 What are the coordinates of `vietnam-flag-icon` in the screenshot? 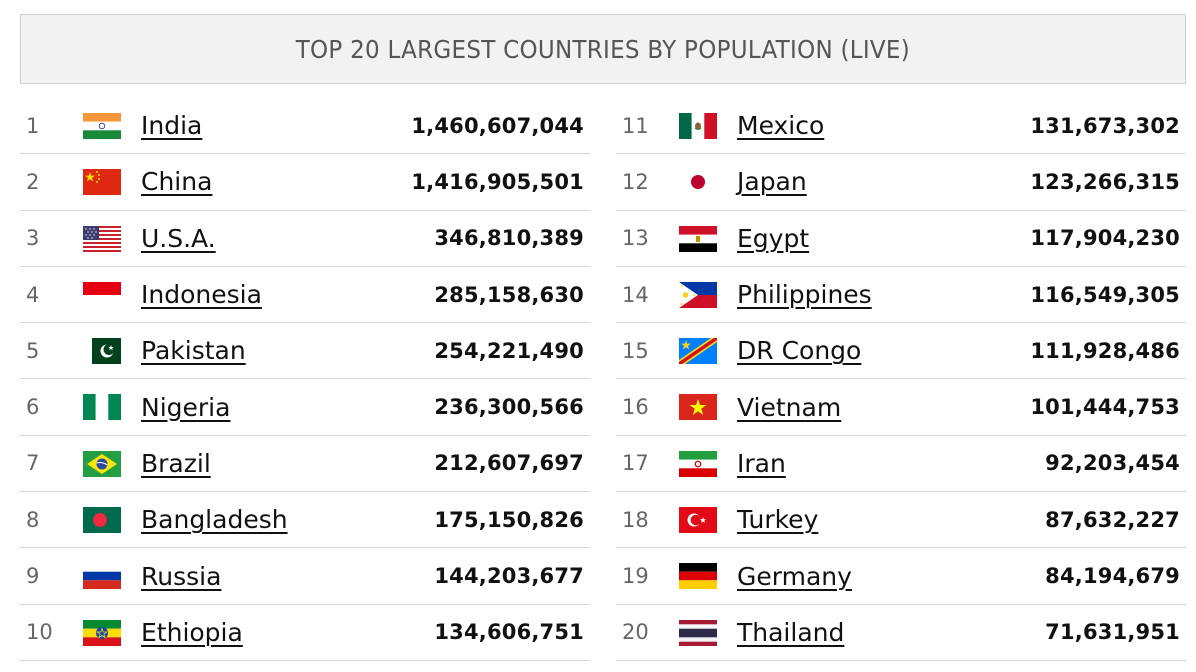 It's located at (698, 407).